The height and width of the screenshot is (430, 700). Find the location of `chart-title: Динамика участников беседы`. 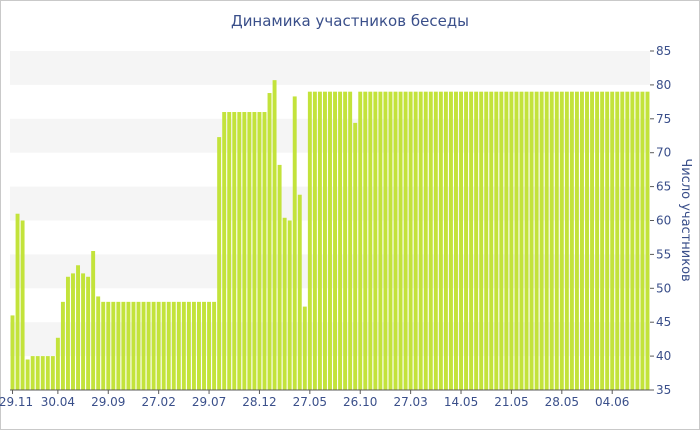

chart-title: Динамика участников беседы is located at coordinates (350, 21).